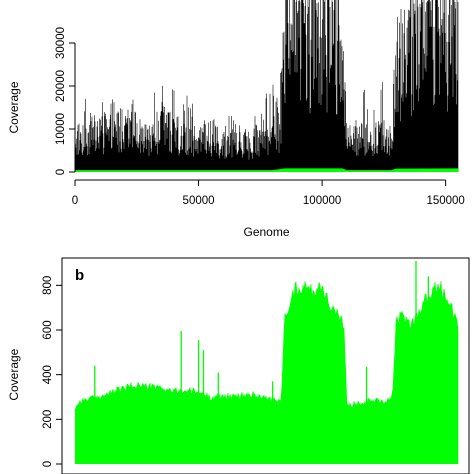  What do you see at coordinates (445, 201) in the screenshot?
I see `x-tick-label-4: 150000` at bounding box center [445, 201].